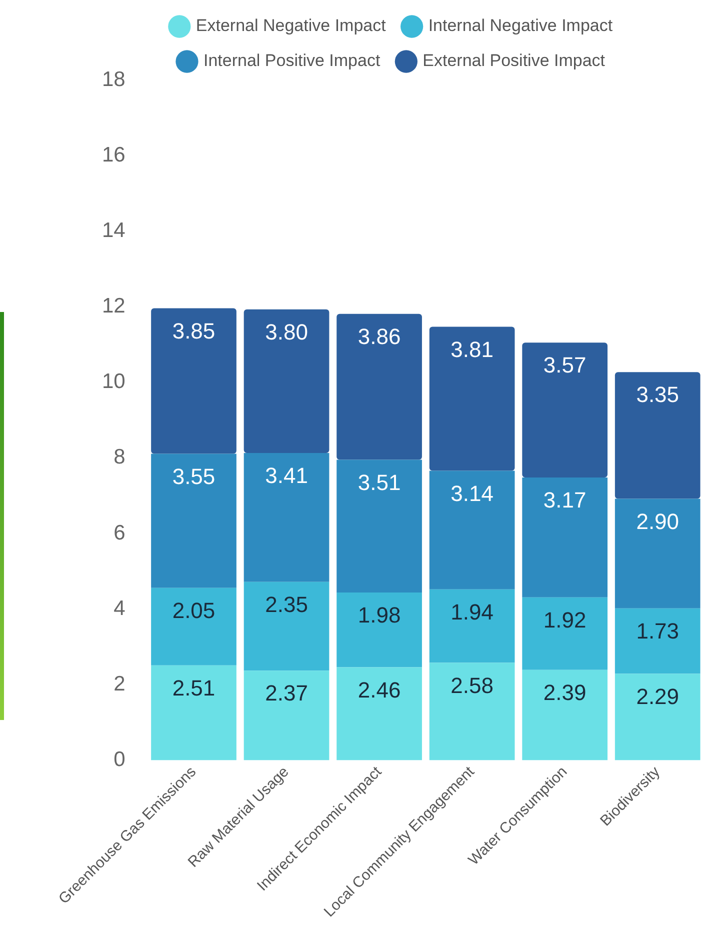 The image size is (716, 932). I want to click on legend-label: Internal Negative Impact, so click(520, 26).